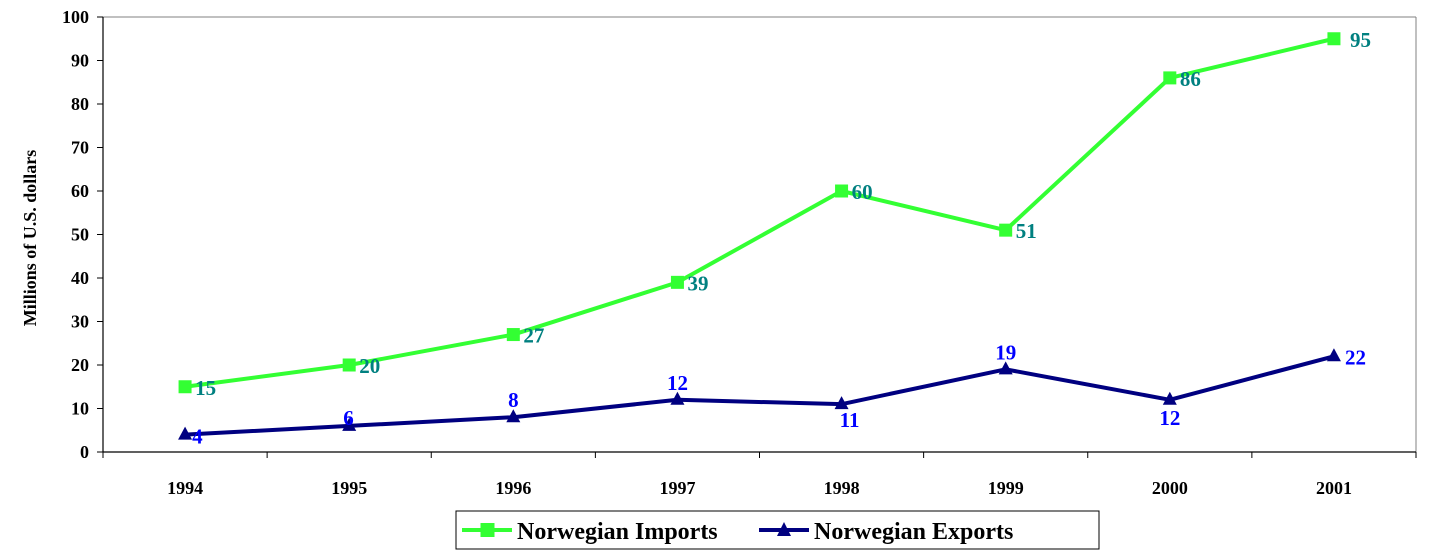 The image size is (1437, 550). What do you see at coordinates (84, 452) in the screenshot?
I see `y-tick-label: 0` at bounding box center [84, 452].